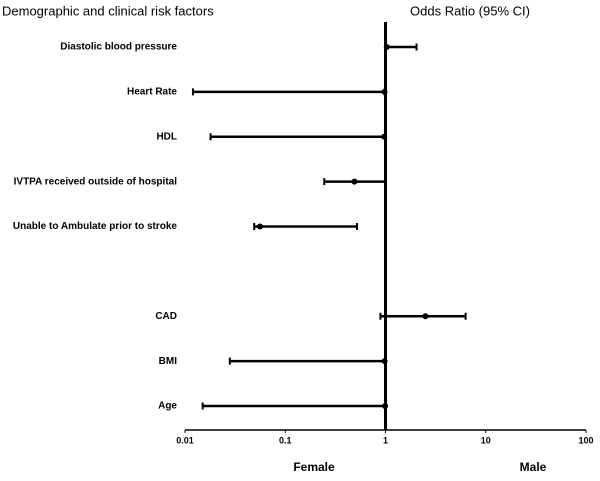  Describe the element at coordinates (168, 361) in the screenshot. I see `row-label: BMI` at that location.